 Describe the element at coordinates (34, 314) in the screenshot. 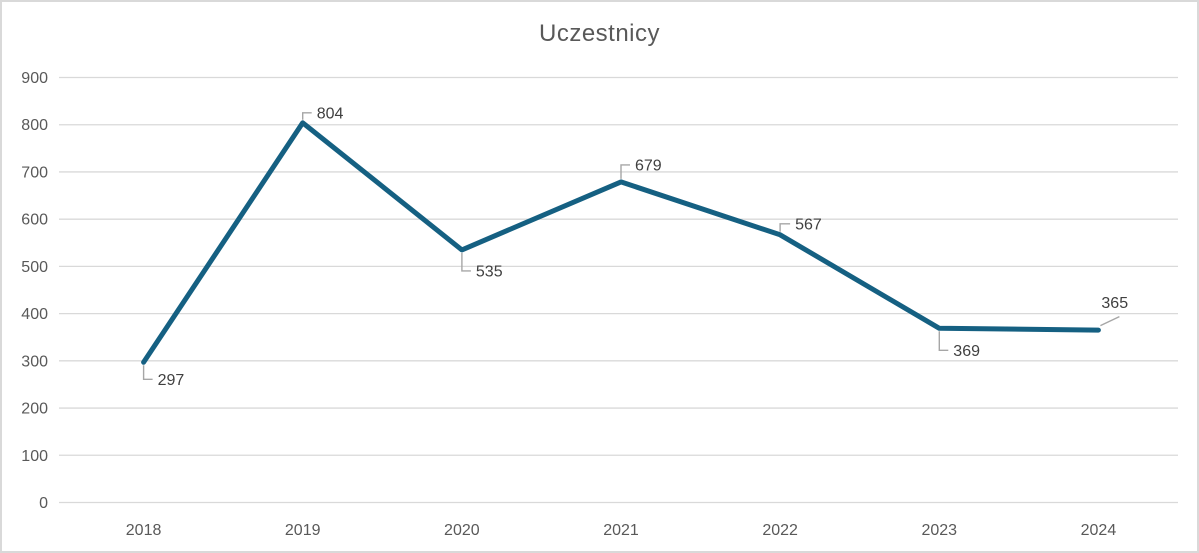

I see `y-axis-tick-label: 400` at that location.